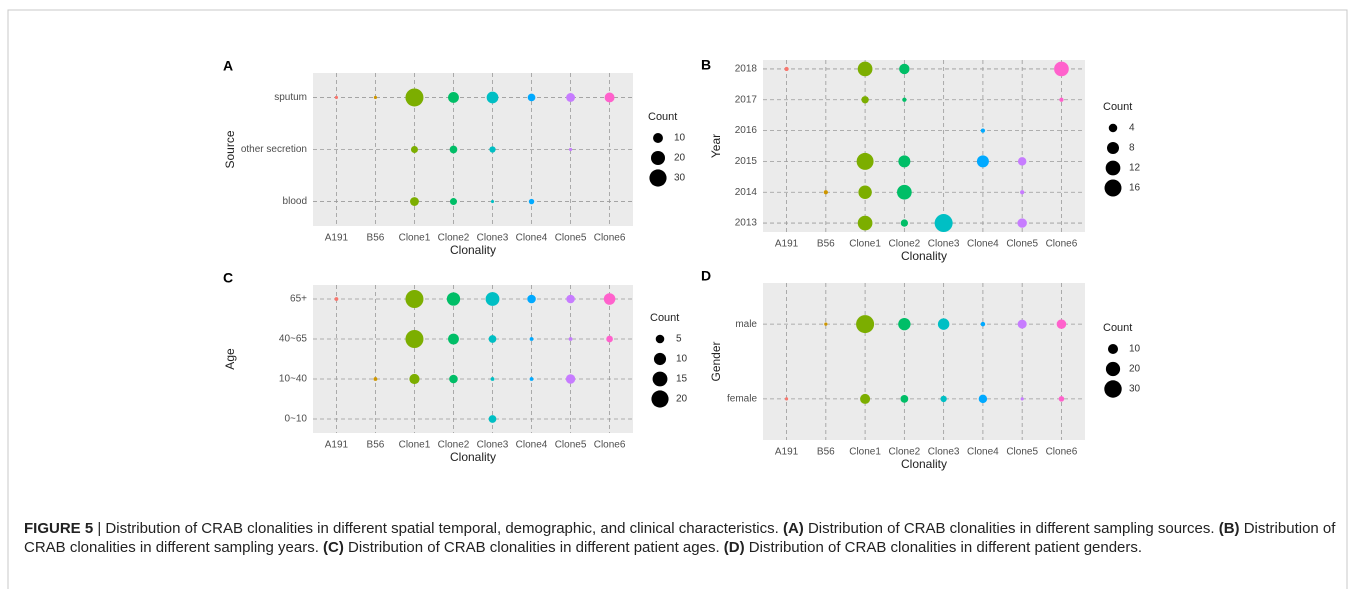 The width and height of the screenshot is (1355, 589). I want to click on y-axis-title: Gender, so click(716, 361).